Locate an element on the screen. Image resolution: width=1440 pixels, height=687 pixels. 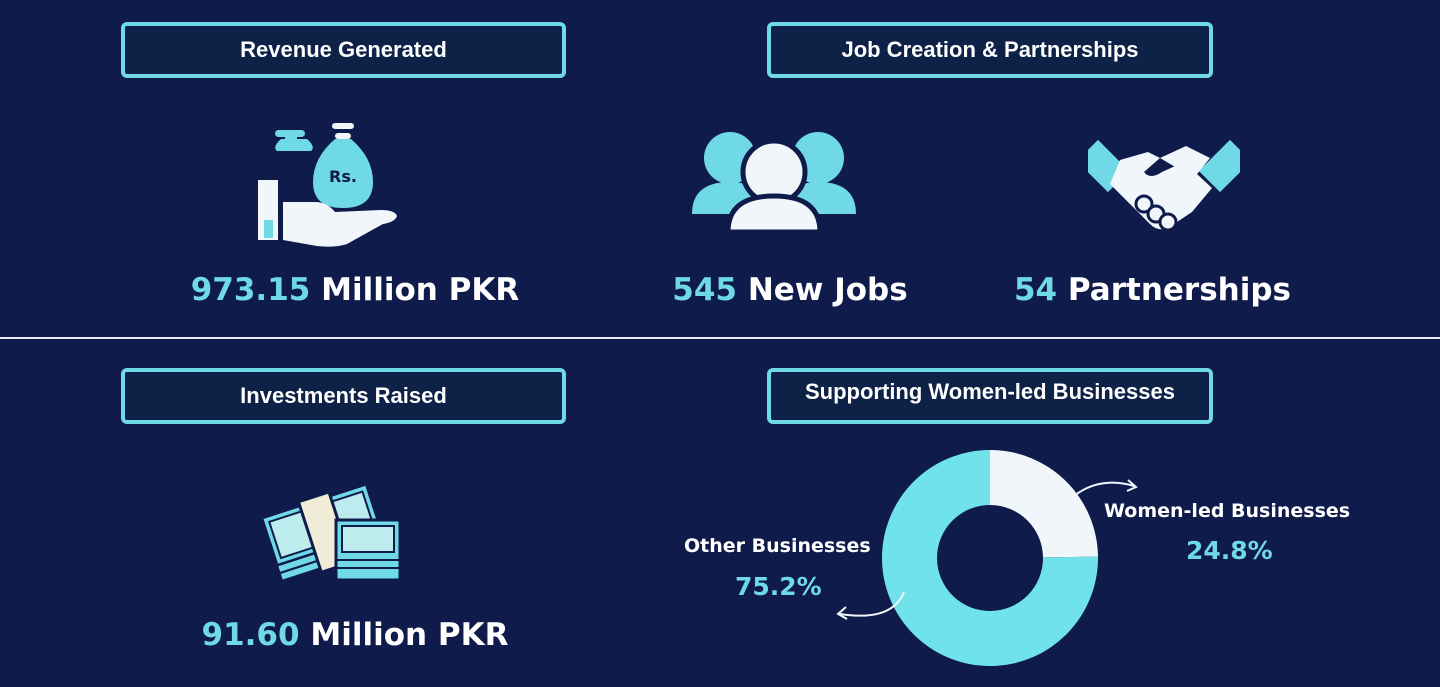
revenue-header: Revenue Generated is located at coordinates (343, 50).